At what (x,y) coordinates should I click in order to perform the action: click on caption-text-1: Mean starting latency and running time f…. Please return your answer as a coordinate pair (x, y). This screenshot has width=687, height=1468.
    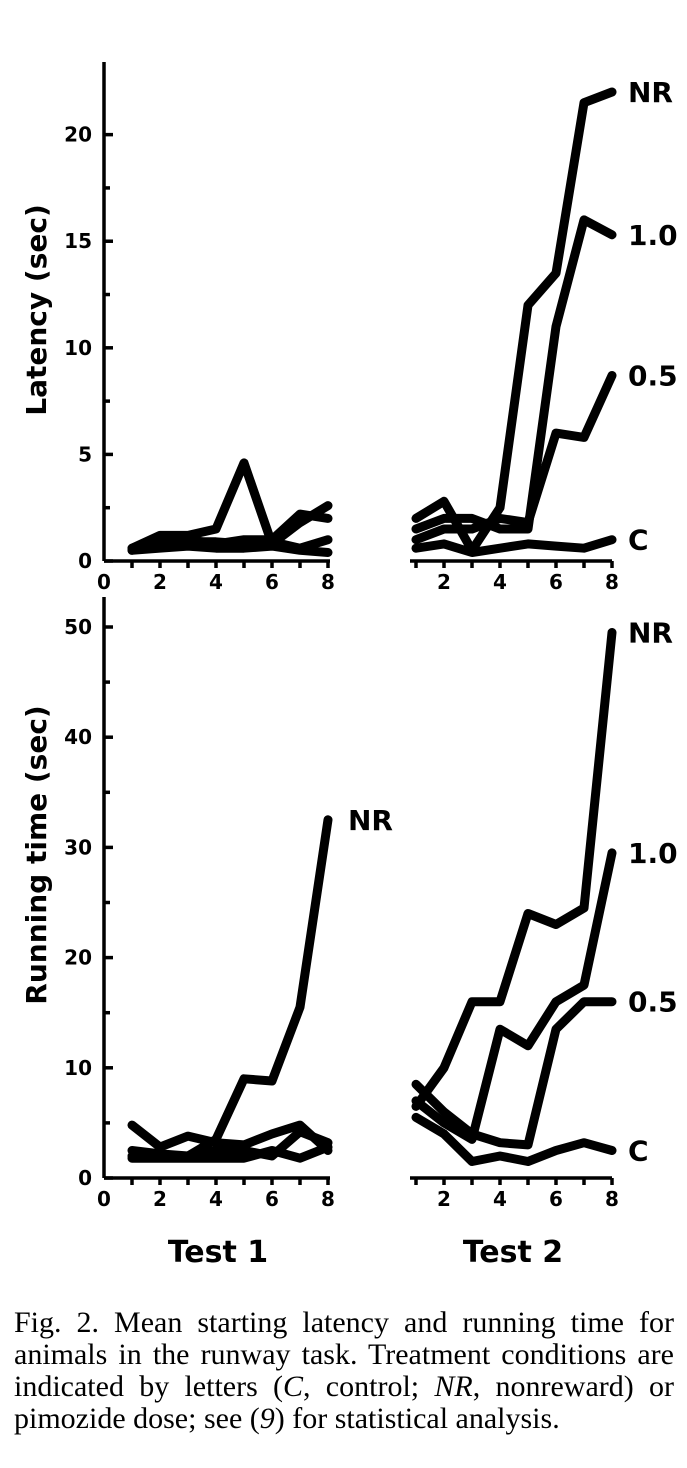
    Looking at the image, I should click on (344, 1354).